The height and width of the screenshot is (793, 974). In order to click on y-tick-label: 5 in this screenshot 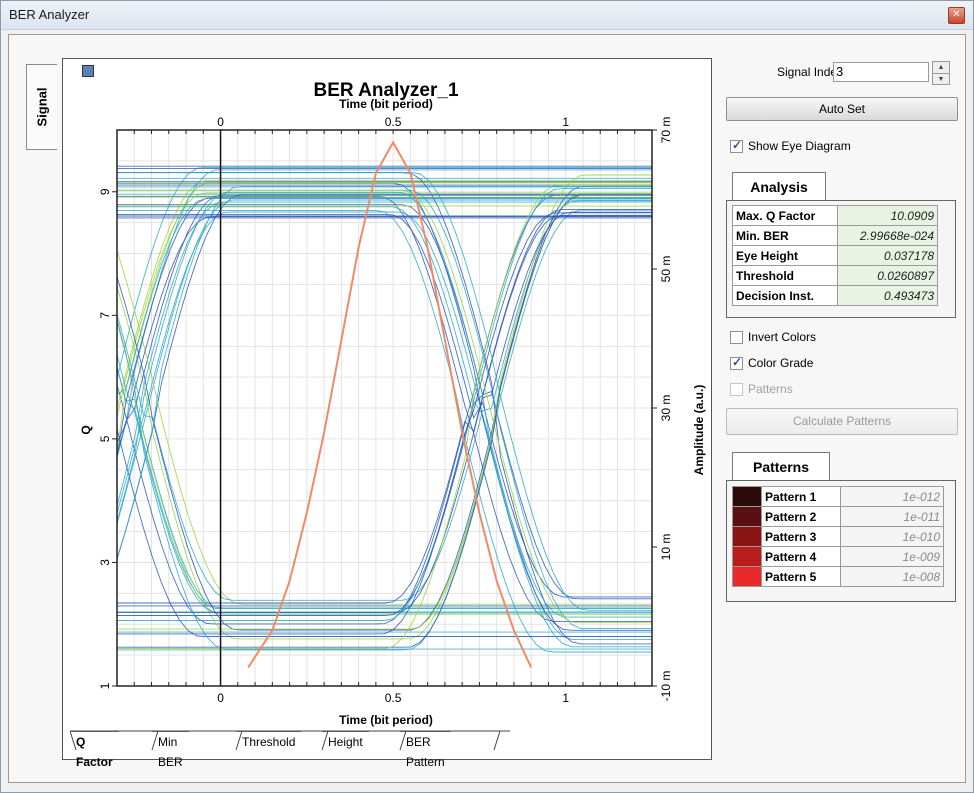, I will do `click(105, 438)`.